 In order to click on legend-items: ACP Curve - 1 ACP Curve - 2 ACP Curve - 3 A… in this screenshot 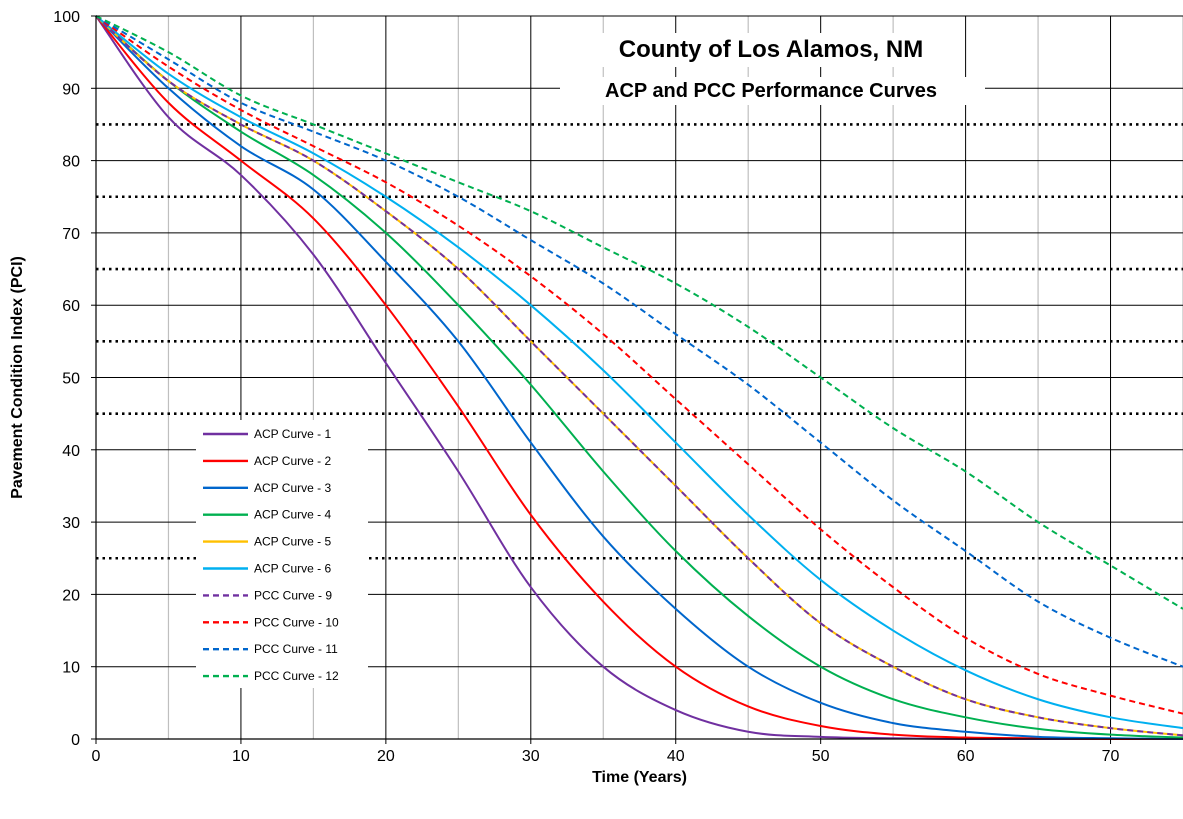, I will do `click(271, 555)`.